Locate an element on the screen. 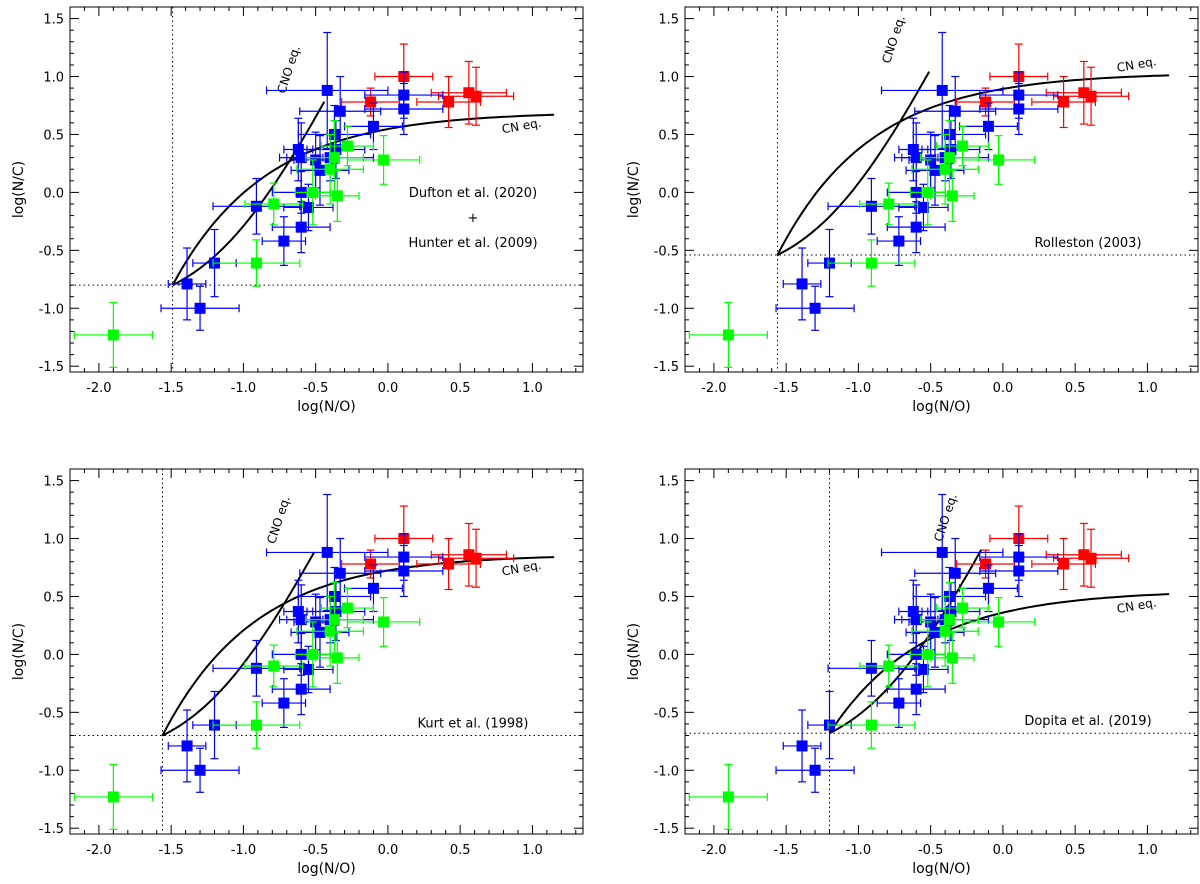 The width and height of the screenshot is (1200, 884). x-tick-label: 0.5 is located at coordinates (460, 850).